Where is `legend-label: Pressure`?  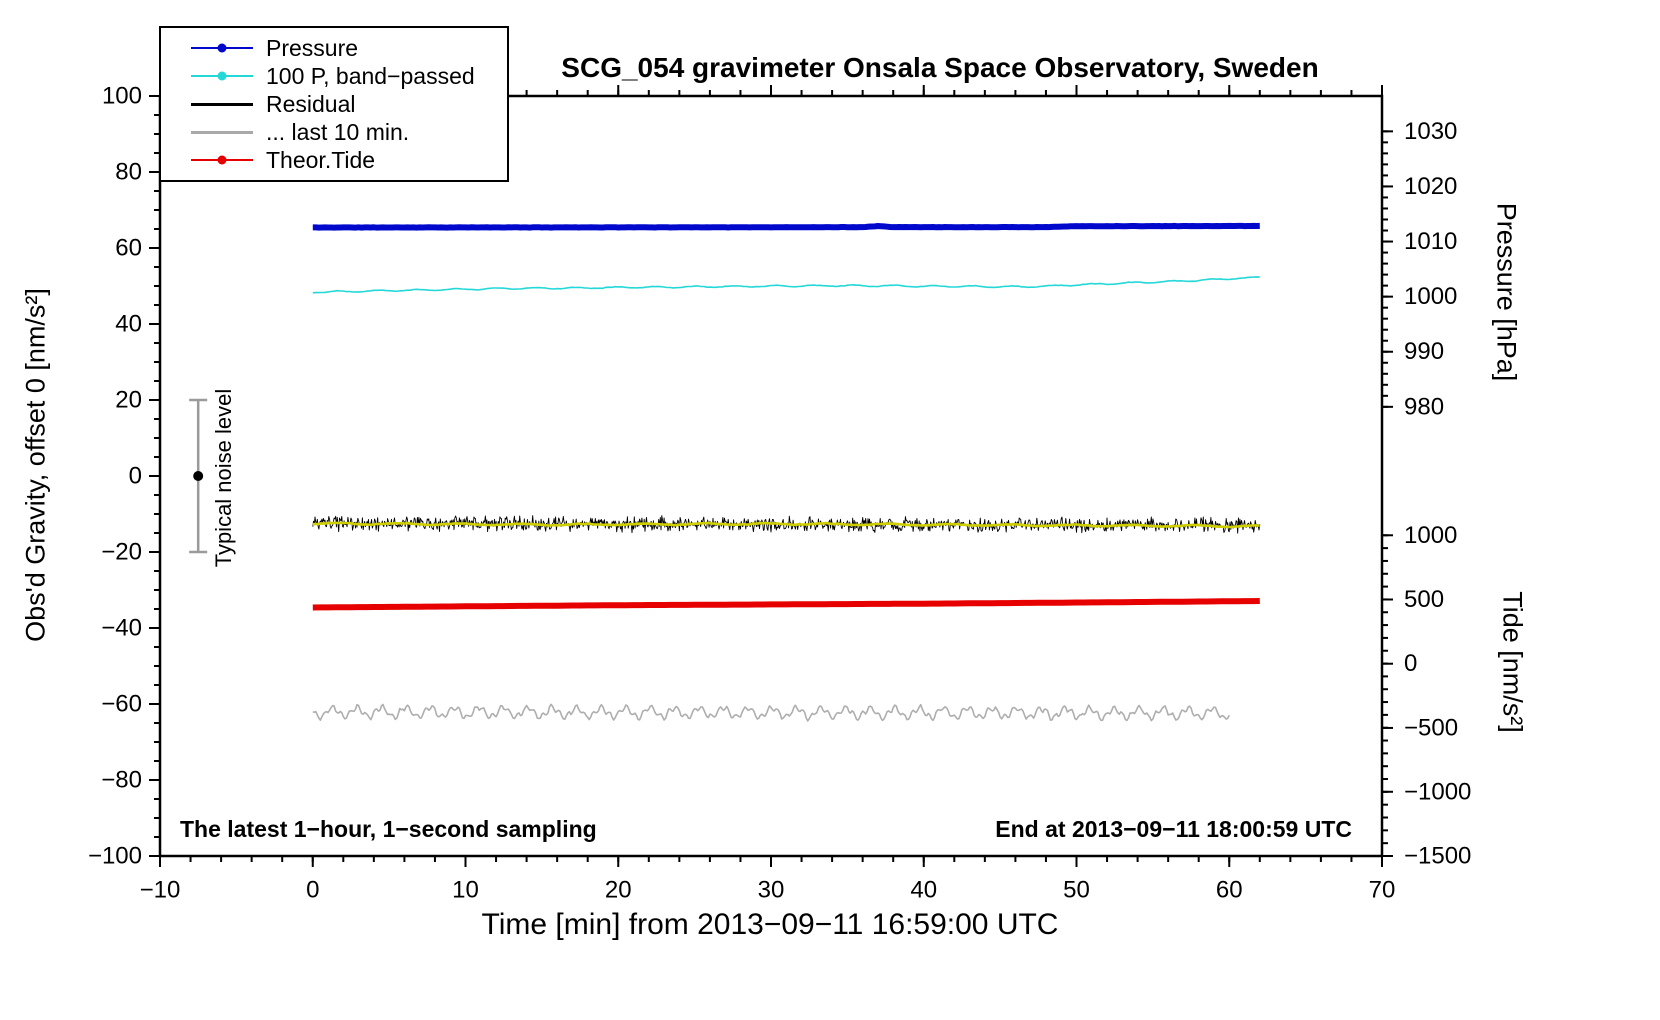
legend-label: Pressure is located at coordinates (312, 47).